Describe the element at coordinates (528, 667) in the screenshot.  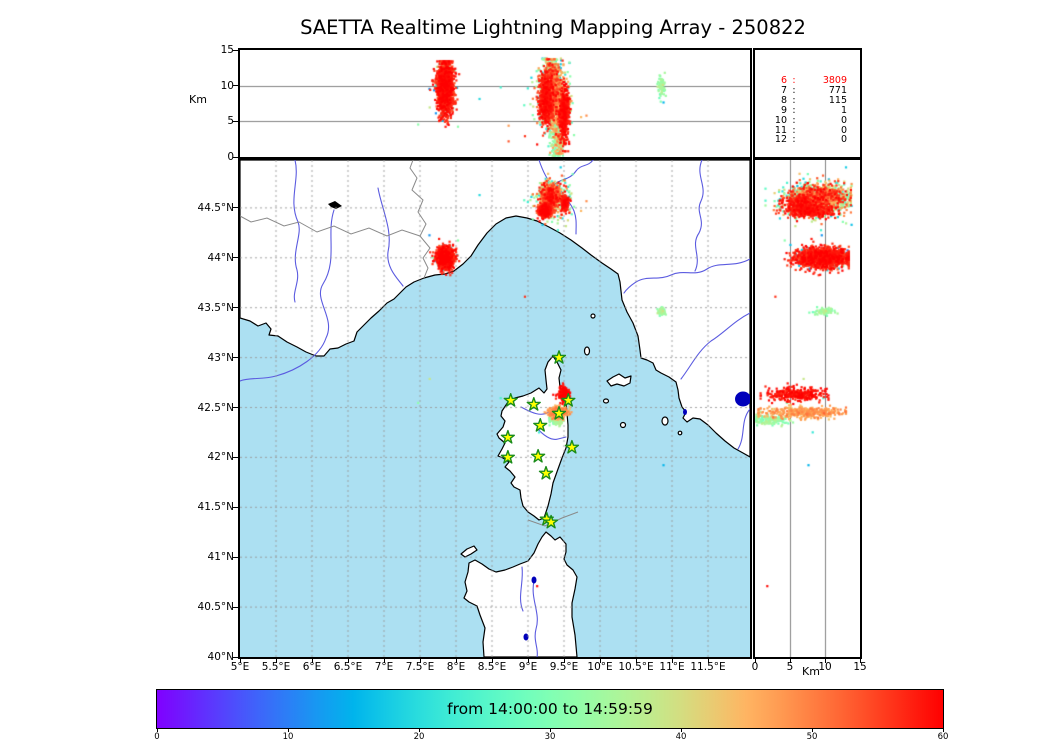
I see `longitude-tick-label: 9°E` at that location.